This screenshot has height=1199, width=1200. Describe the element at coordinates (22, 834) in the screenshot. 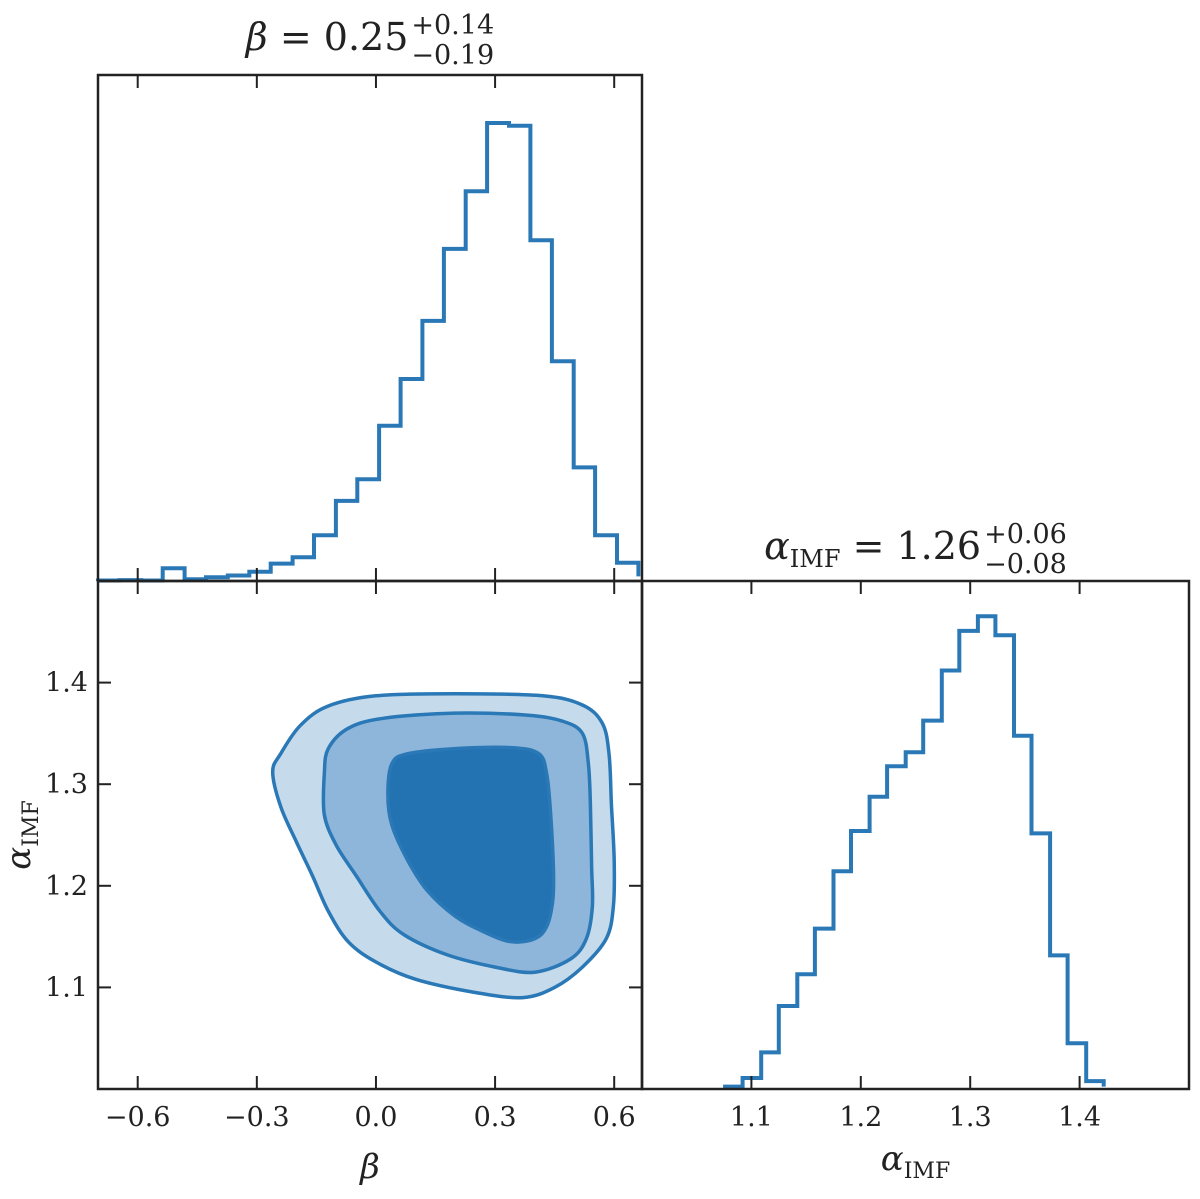

I see `alpha-imf-y-axis-label: αIMF` at that location.